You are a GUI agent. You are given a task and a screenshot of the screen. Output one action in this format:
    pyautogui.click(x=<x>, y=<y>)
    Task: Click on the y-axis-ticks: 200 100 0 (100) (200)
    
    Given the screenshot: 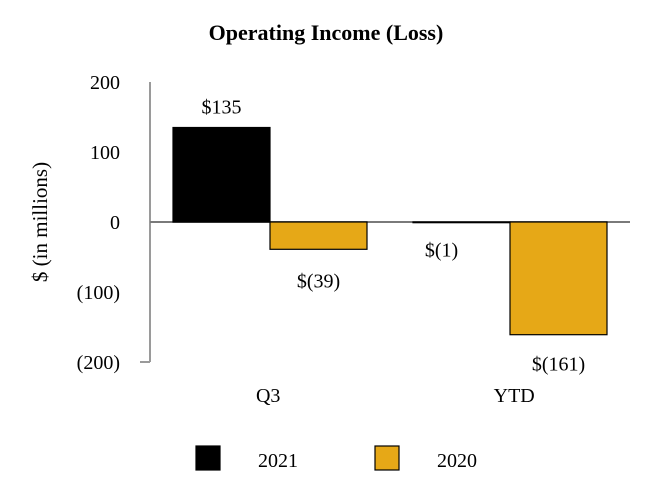 What is the action you would take?
    pyautogui.click(x=98, y=223)
    